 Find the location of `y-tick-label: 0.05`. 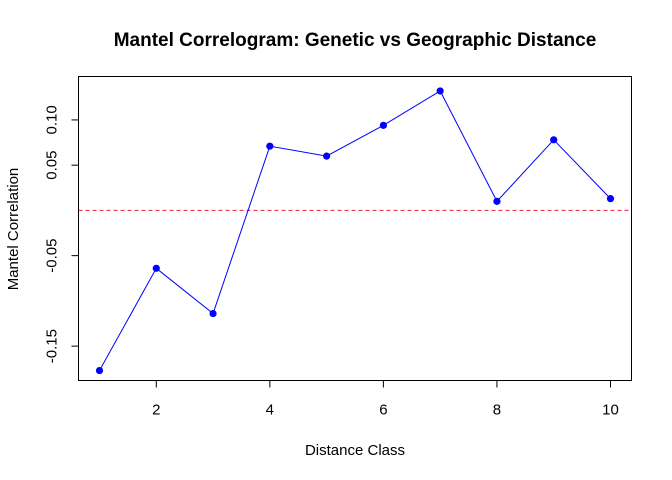

y-tick-label: 0.05 is located at coordinates (52, 165).